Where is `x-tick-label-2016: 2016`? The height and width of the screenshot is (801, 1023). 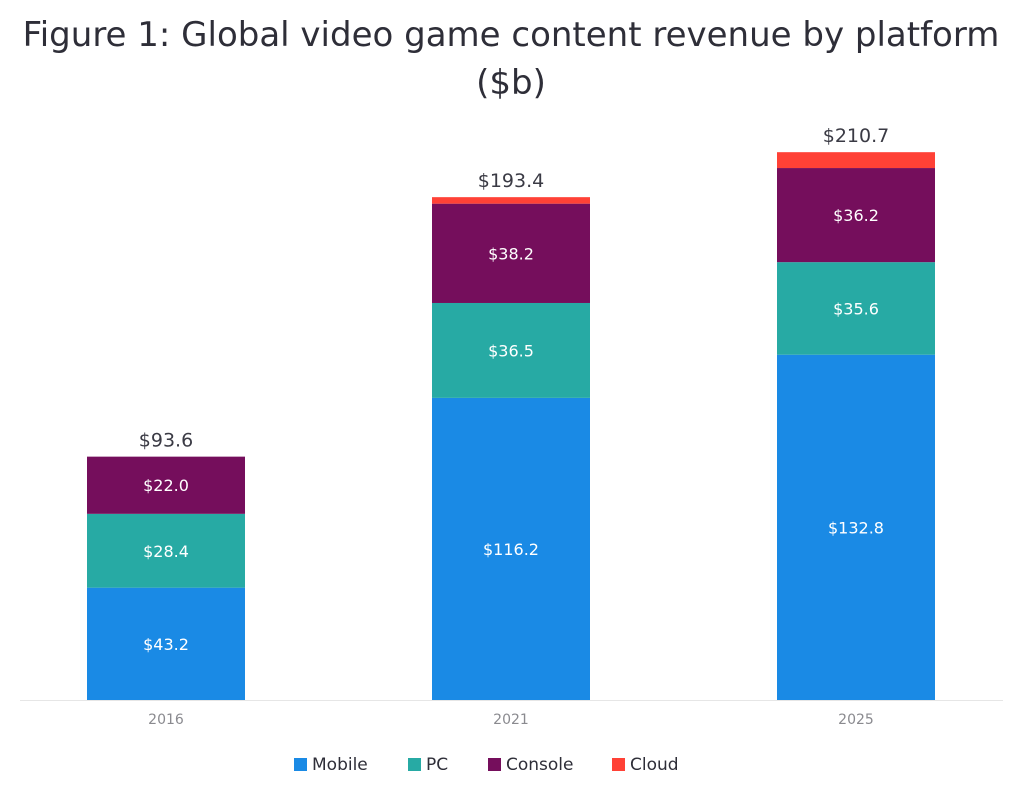
x-tick-label-2016: 2016 is located at coordinates (166, 720).